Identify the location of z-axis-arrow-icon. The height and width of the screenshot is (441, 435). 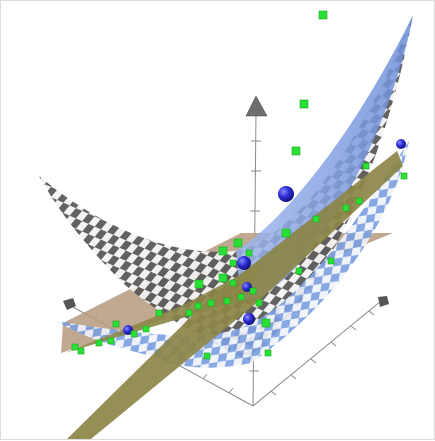
(256, 106).